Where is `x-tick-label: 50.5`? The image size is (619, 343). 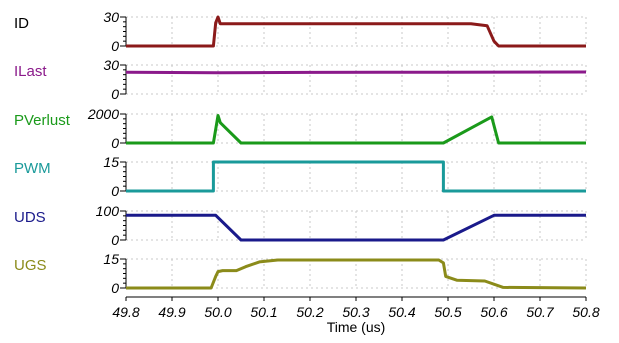 x-tick-label: 50.5 is located at coordinates (447, 312).